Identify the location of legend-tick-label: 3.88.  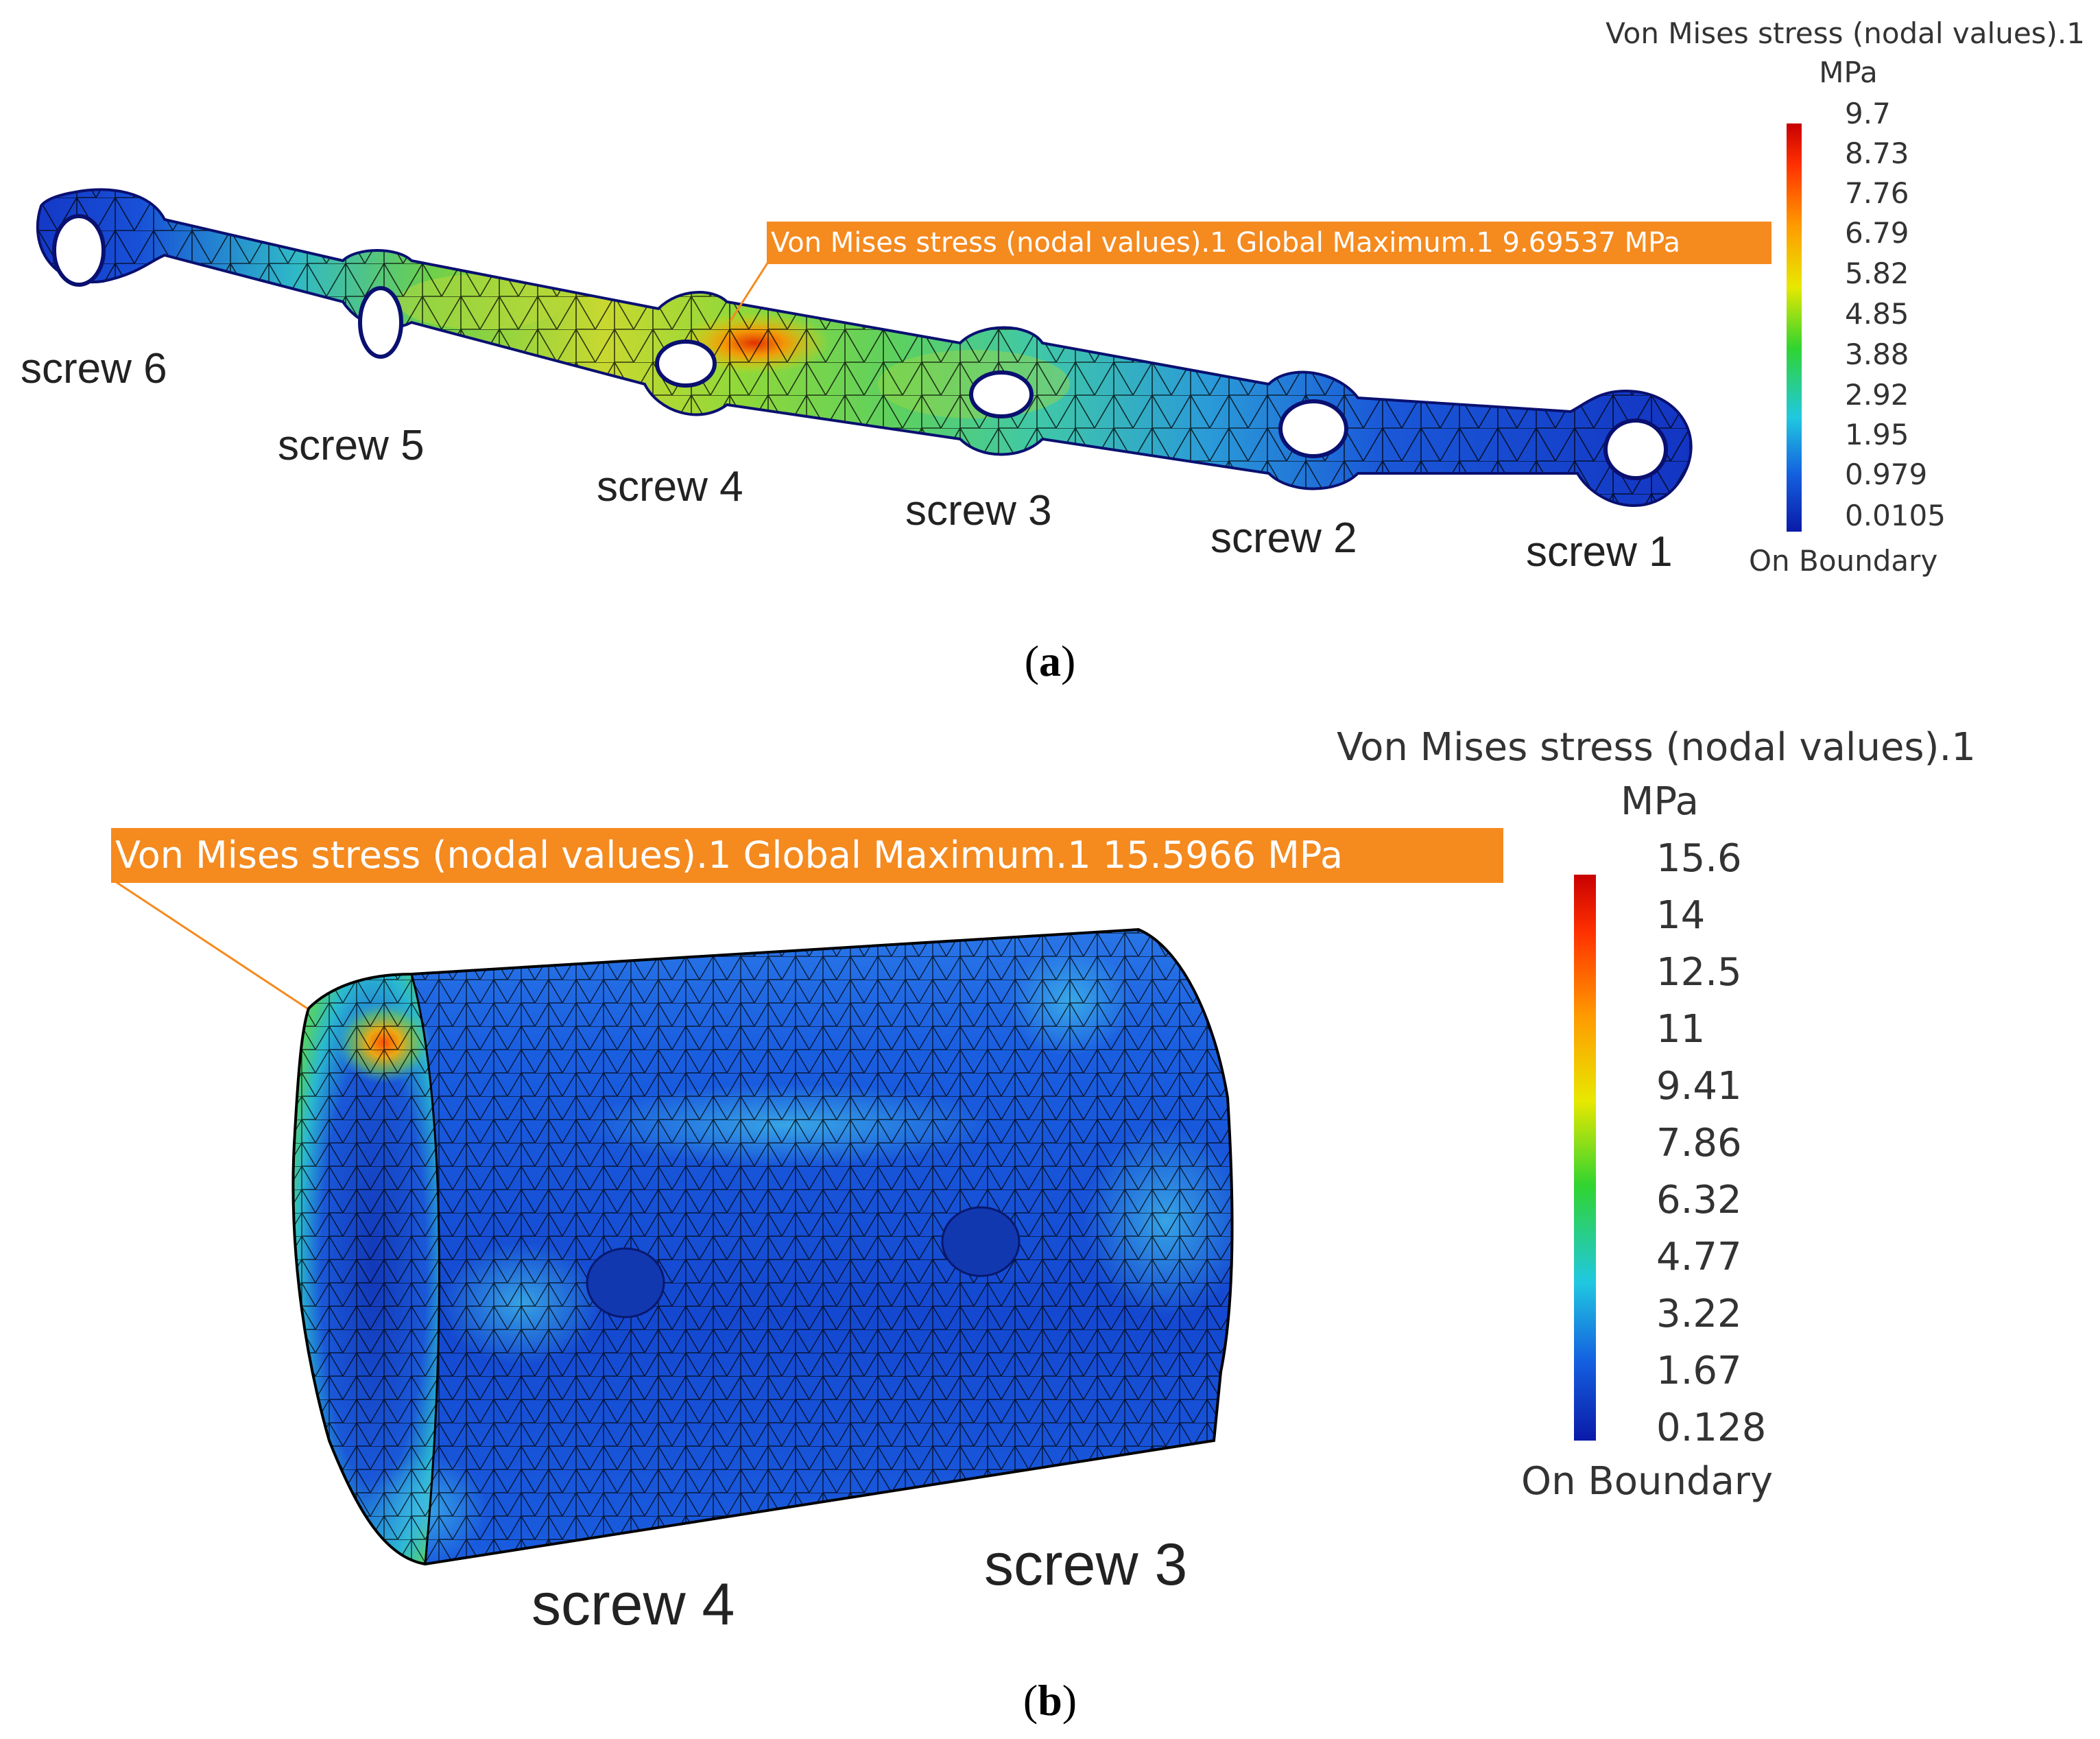
(1877, 354).